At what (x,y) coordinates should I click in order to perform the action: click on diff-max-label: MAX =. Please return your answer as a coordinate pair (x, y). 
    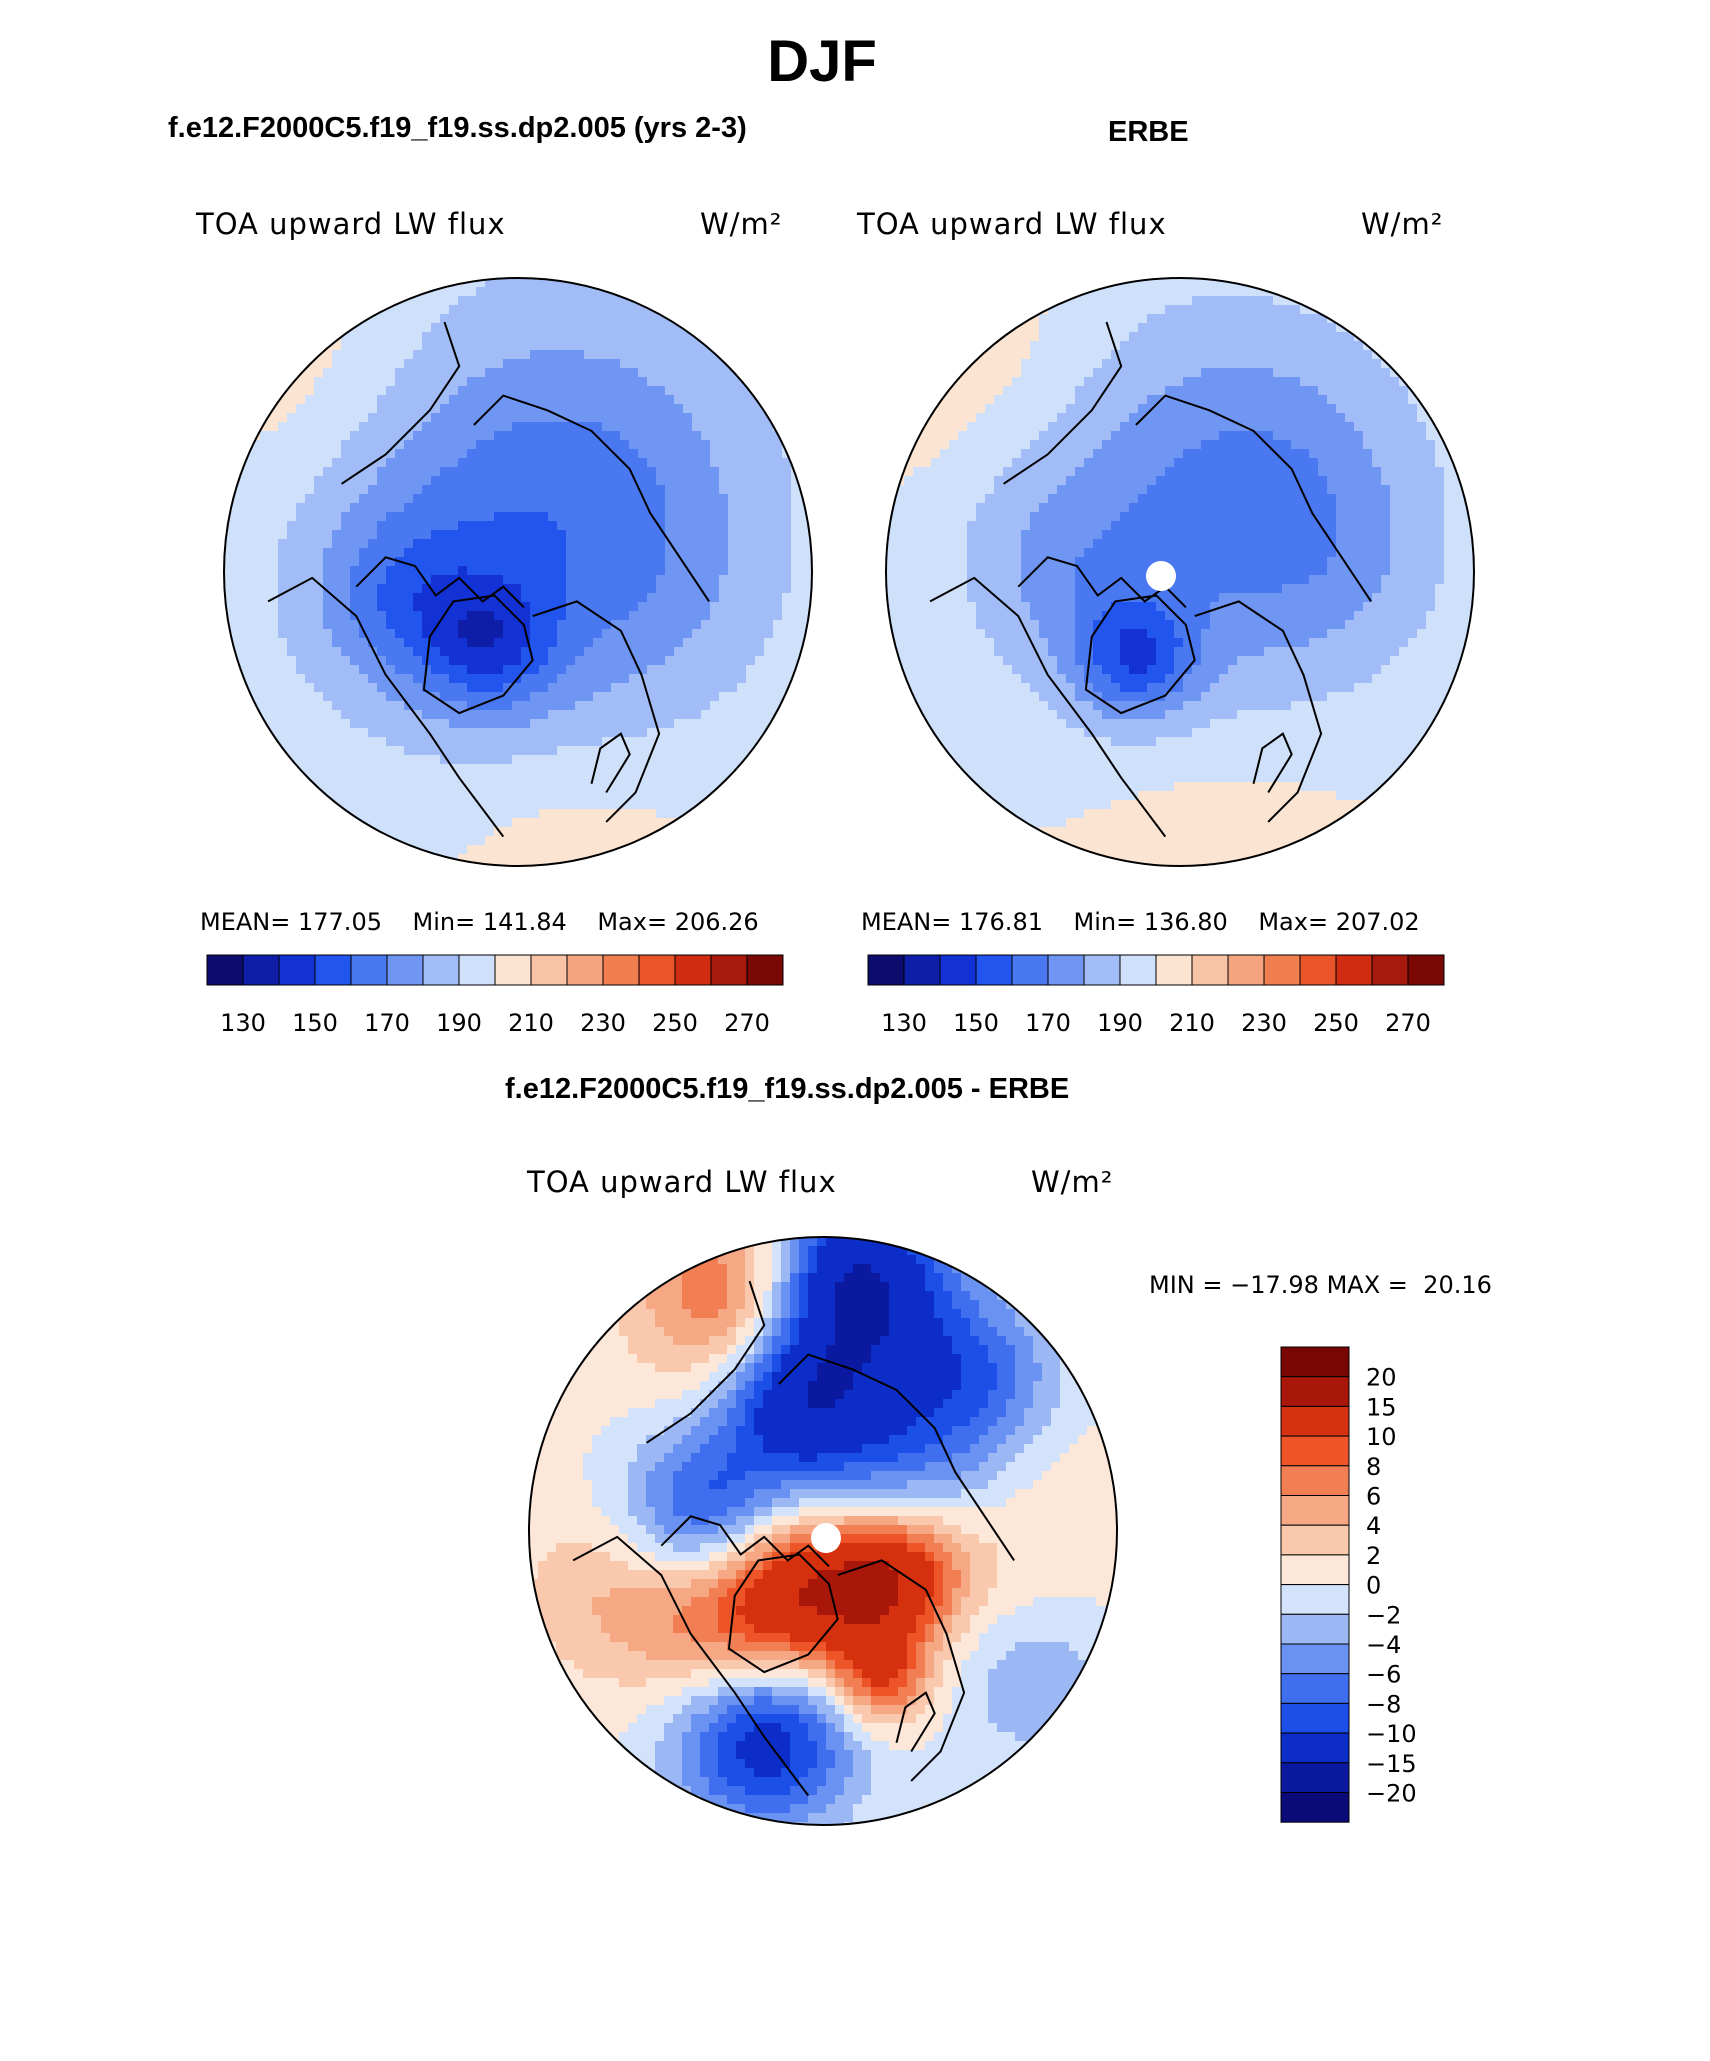
    Looking at the image, I should click on (1367, 1285).